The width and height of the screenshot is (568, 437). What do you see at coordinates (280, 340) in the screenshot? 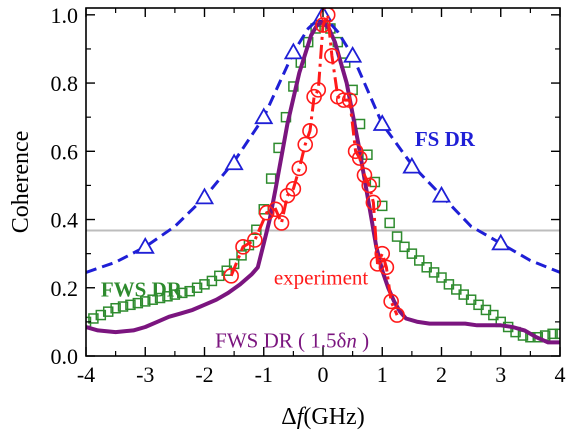
I see `fws-dr-1-5-label-prefix: FWS DR ( 1.5δ` at bounding box center [280, 340].